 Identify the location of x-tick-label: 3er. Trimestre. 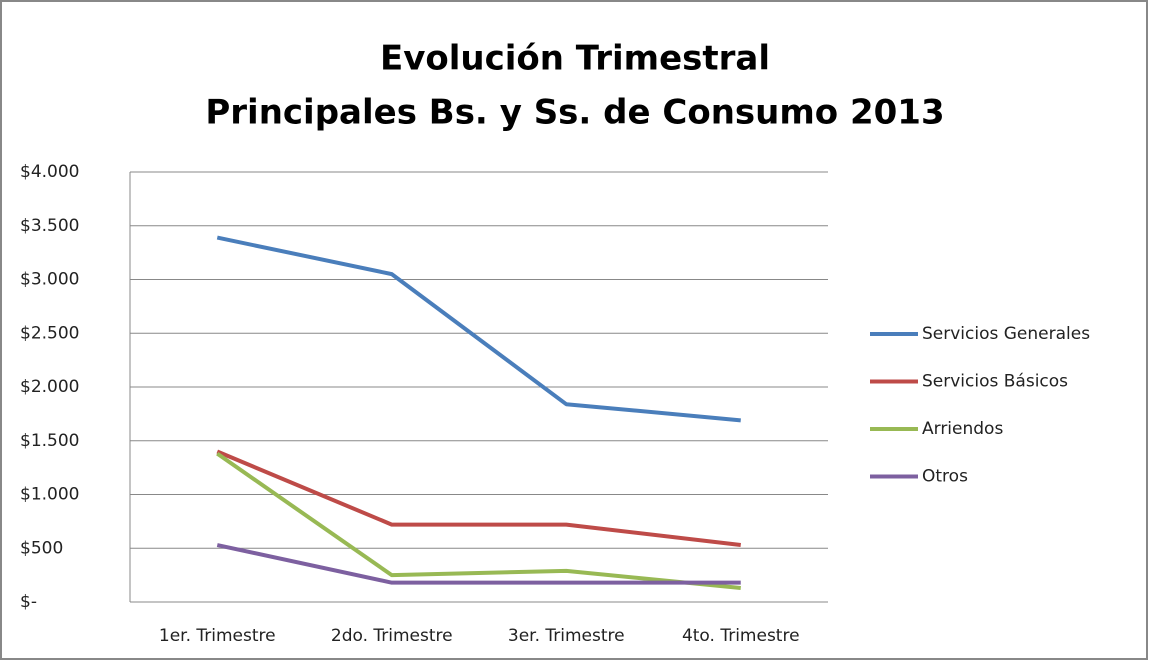
(566, 636).